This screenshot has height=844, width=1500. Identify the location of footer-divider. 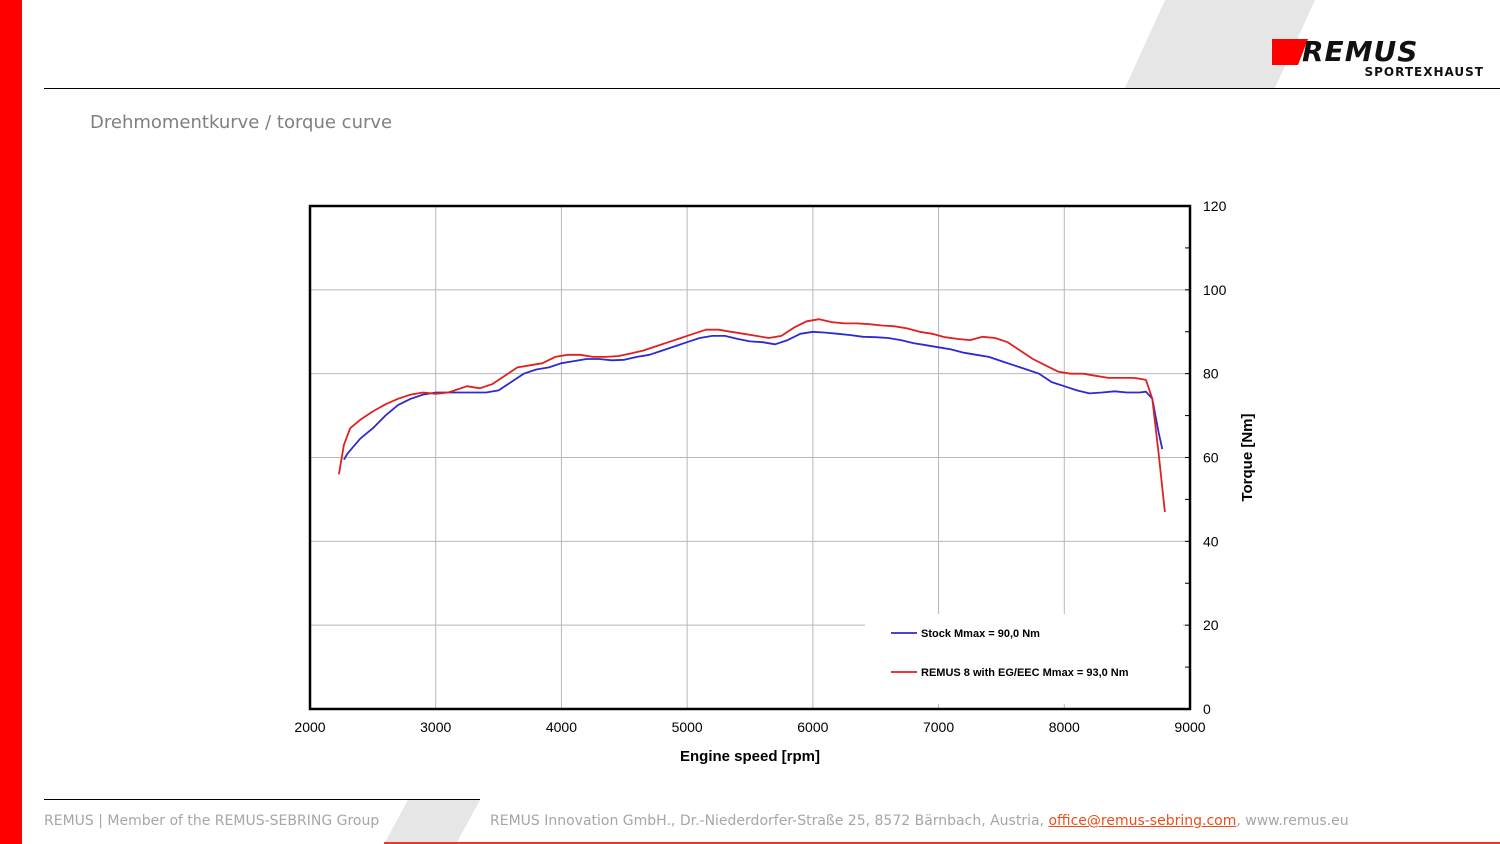
(262, 799).